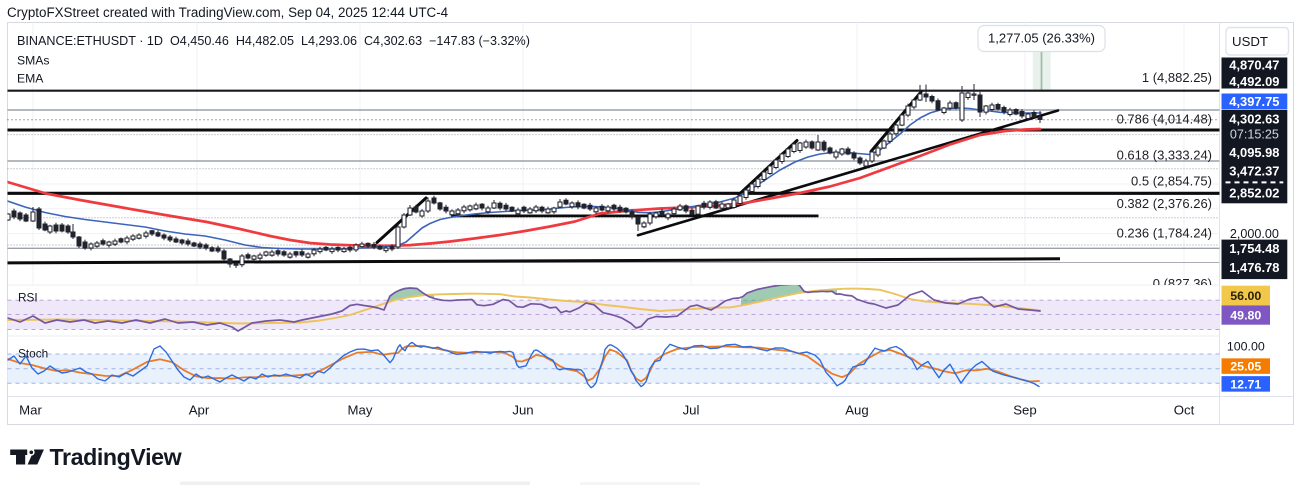 The image size is (1300, 485). What do you see at coordinates (33, 60) in the screenshot?
I see `svg-text: SMAs` at bounding box center [33, 60].